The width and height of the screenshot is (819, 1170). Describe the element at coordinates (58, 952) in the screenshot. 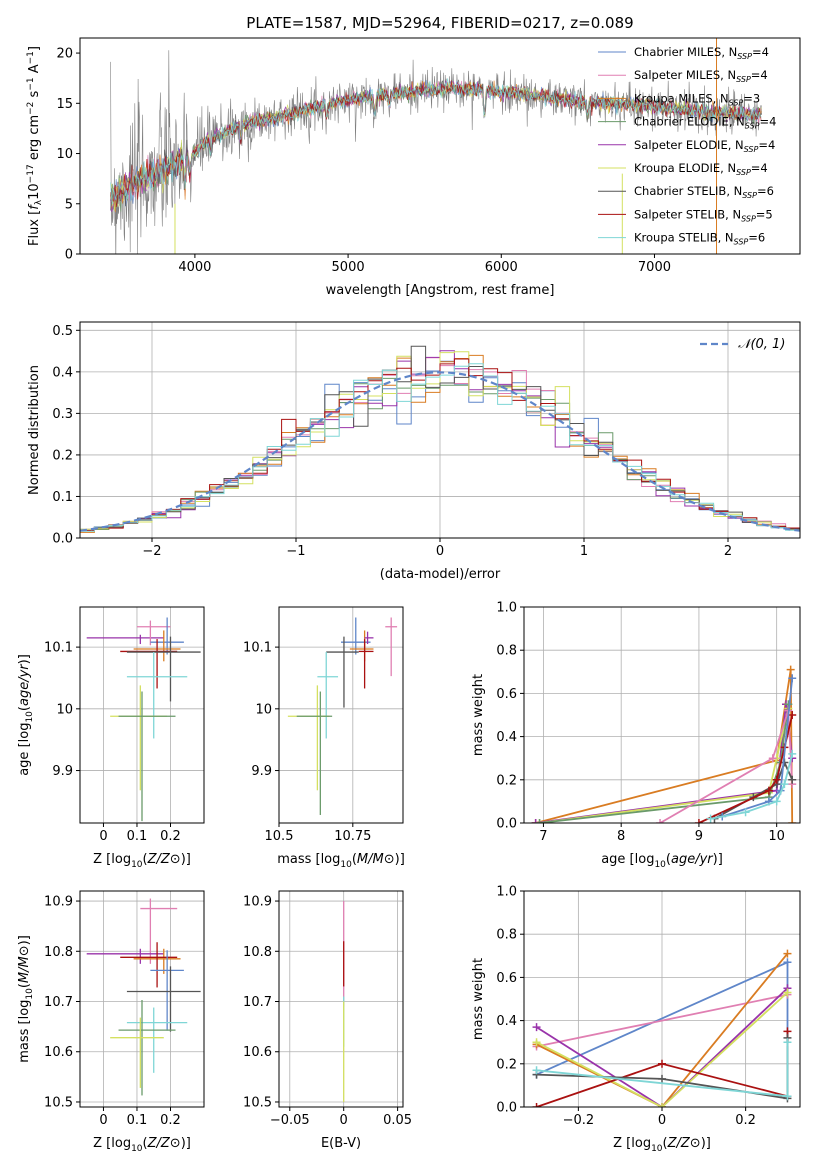

I see `y-tick-label: 10.8` at that location.